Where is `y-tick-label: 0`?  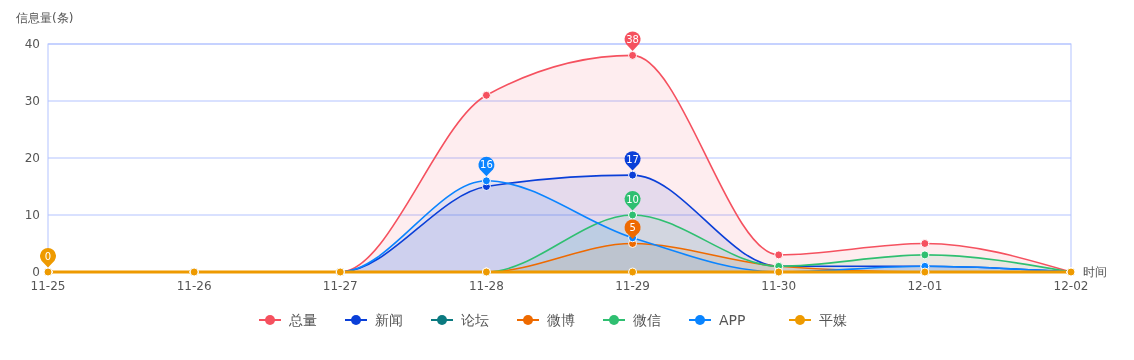
y-tick-label: 0 is located at coordinates (36, 272).